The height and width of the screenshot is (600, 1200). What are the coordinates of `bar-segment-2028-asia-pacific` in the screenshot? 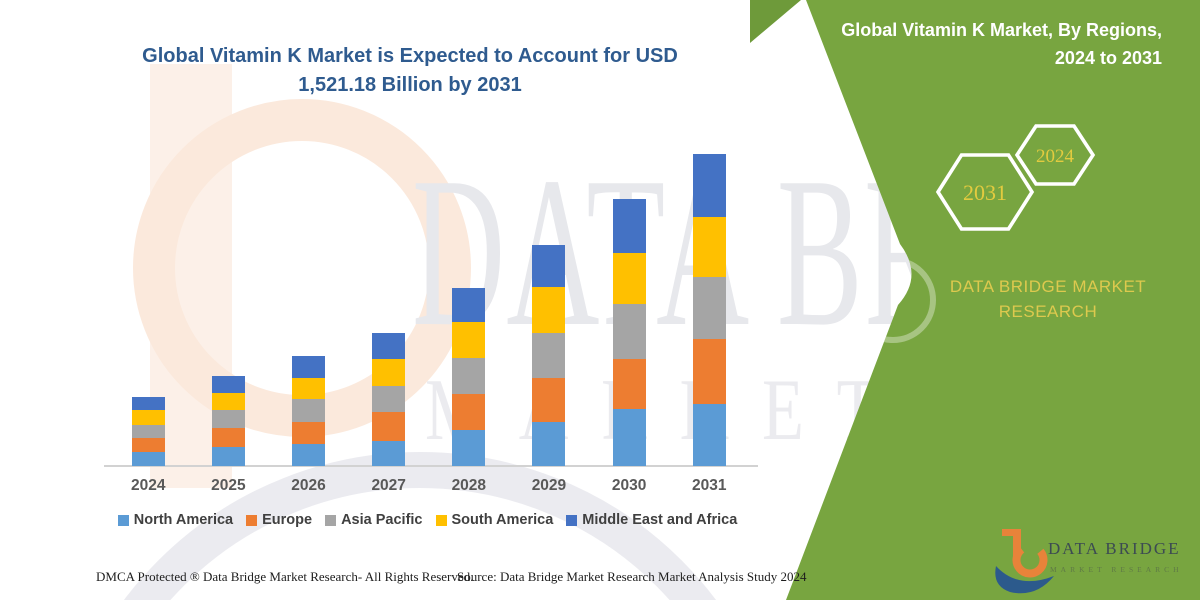 It's located at (469, 375).